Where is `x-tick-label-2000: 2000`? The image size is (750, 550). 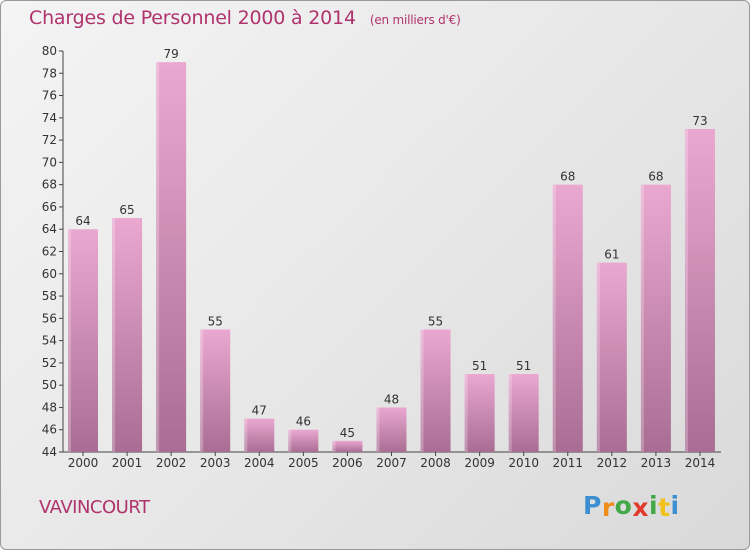
x-tick-label-2000: 2000 is located at coordinates (83, 463).